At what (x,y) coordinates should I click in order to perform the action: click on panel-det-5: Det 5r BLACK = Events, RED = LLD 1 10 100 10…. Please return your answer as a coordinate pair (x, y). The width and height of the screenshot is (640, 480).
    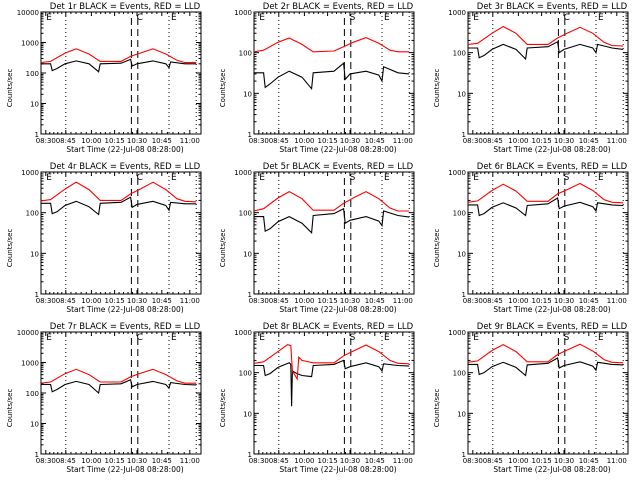
    Looking at the image, I should click on (317, 238).